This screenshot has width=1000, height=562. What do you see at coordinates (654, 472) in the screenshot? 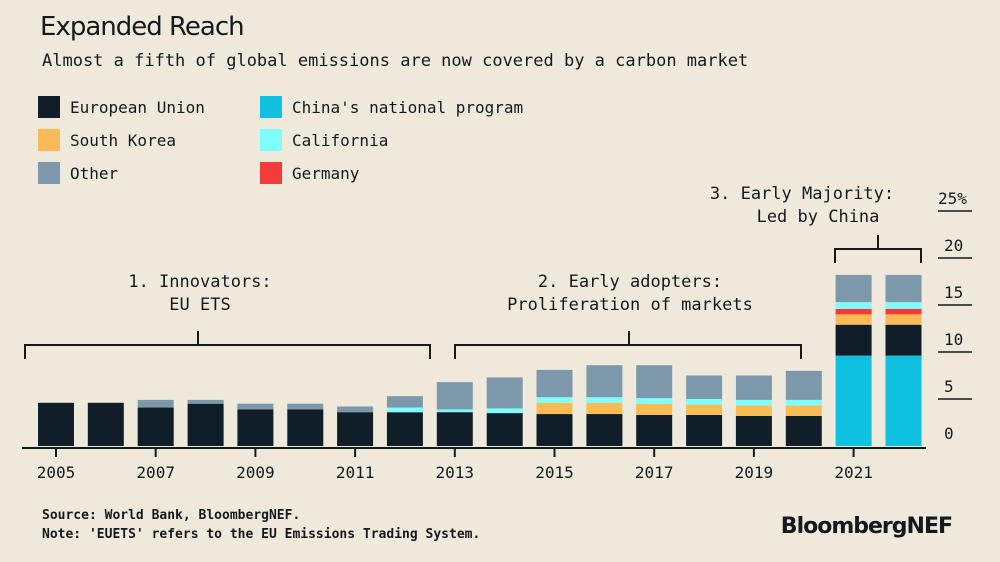
I see `x-tick-label-2017: 2017` at bounding box center [654, 472].